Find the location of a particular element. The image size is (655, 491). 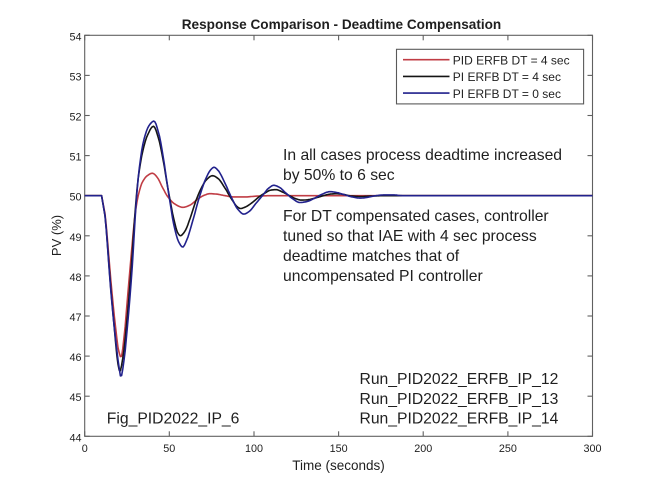

svg-text: 150 is located at coordinates (339, 449).